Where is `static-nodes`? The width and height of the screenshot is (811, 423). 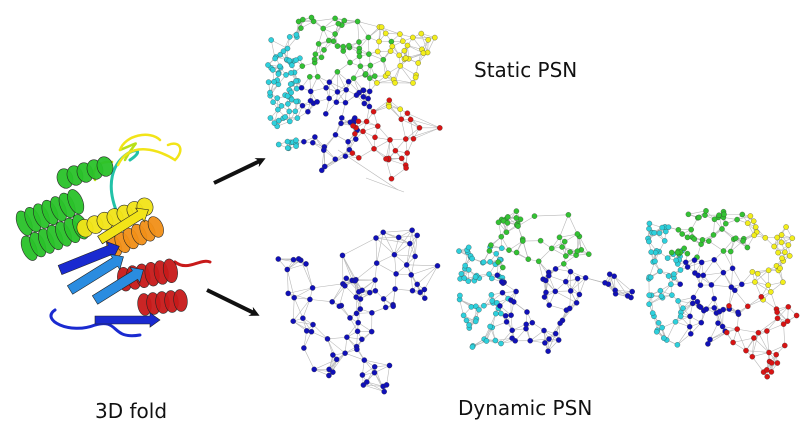
static-nodes is located at coordinates (353, 98).